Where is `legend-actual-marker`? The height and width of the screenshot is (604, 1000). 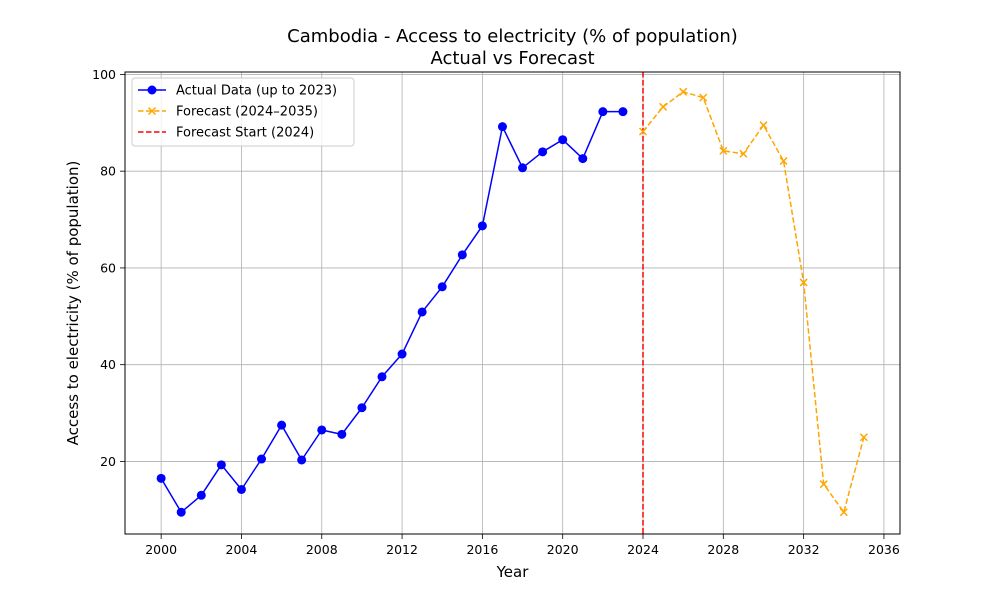 legend-actual-marker is located at coordinates (152, 90).